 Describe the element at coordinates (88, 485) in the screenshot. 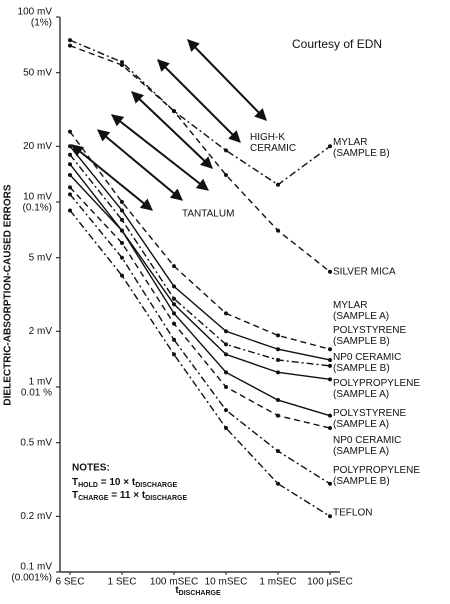

I see `note-sub: HOLD` at that location.